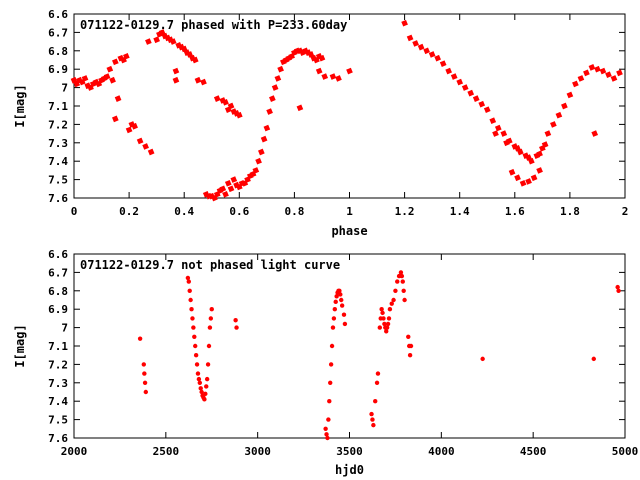 This screenshot has height=480, width=640. I want to click on unphased-x-tick-label: 3000, so click(257, 451).